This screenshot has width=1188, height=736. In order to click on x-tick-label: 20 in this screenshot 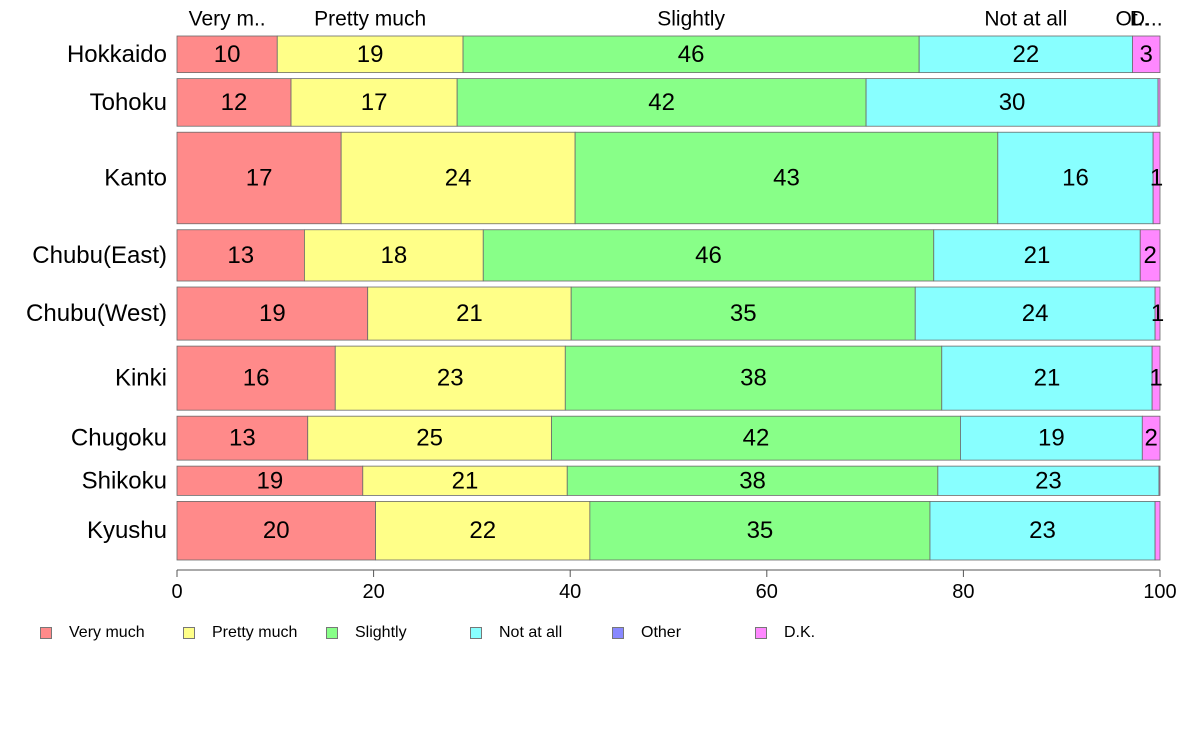, I will do `click(373, 592)`.